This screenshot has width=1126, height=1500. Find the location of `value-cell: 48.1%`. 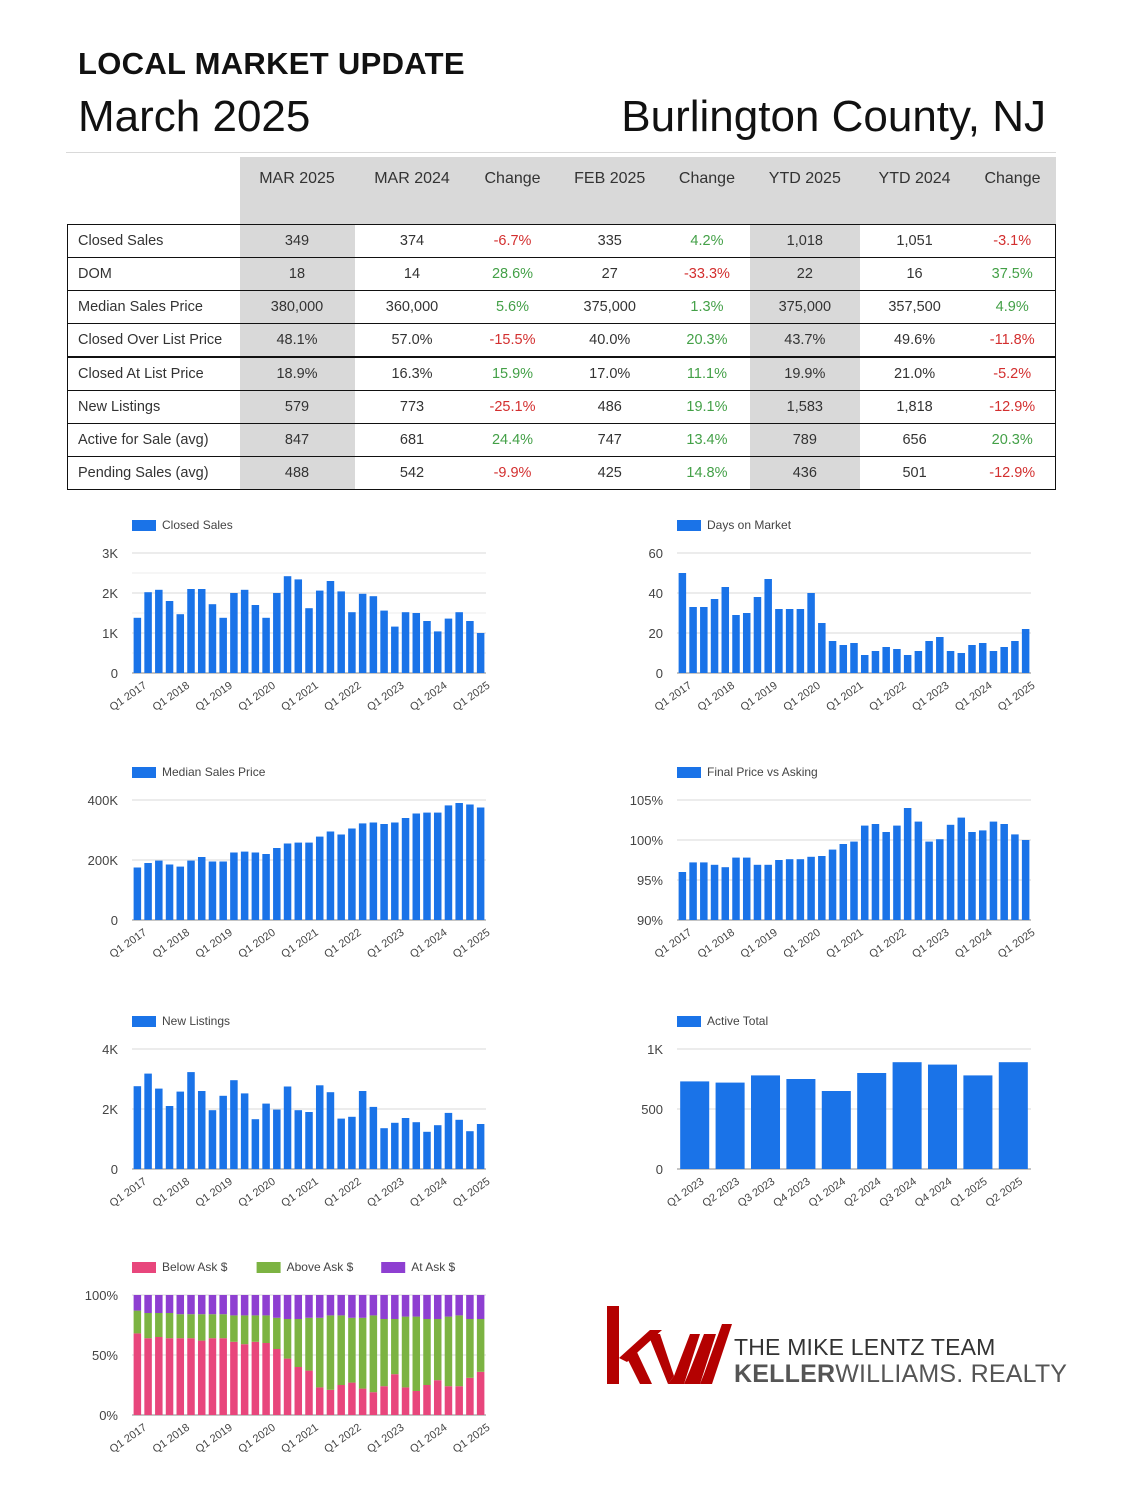

value-cell: 48.1% is located at coordinates (297, 340).